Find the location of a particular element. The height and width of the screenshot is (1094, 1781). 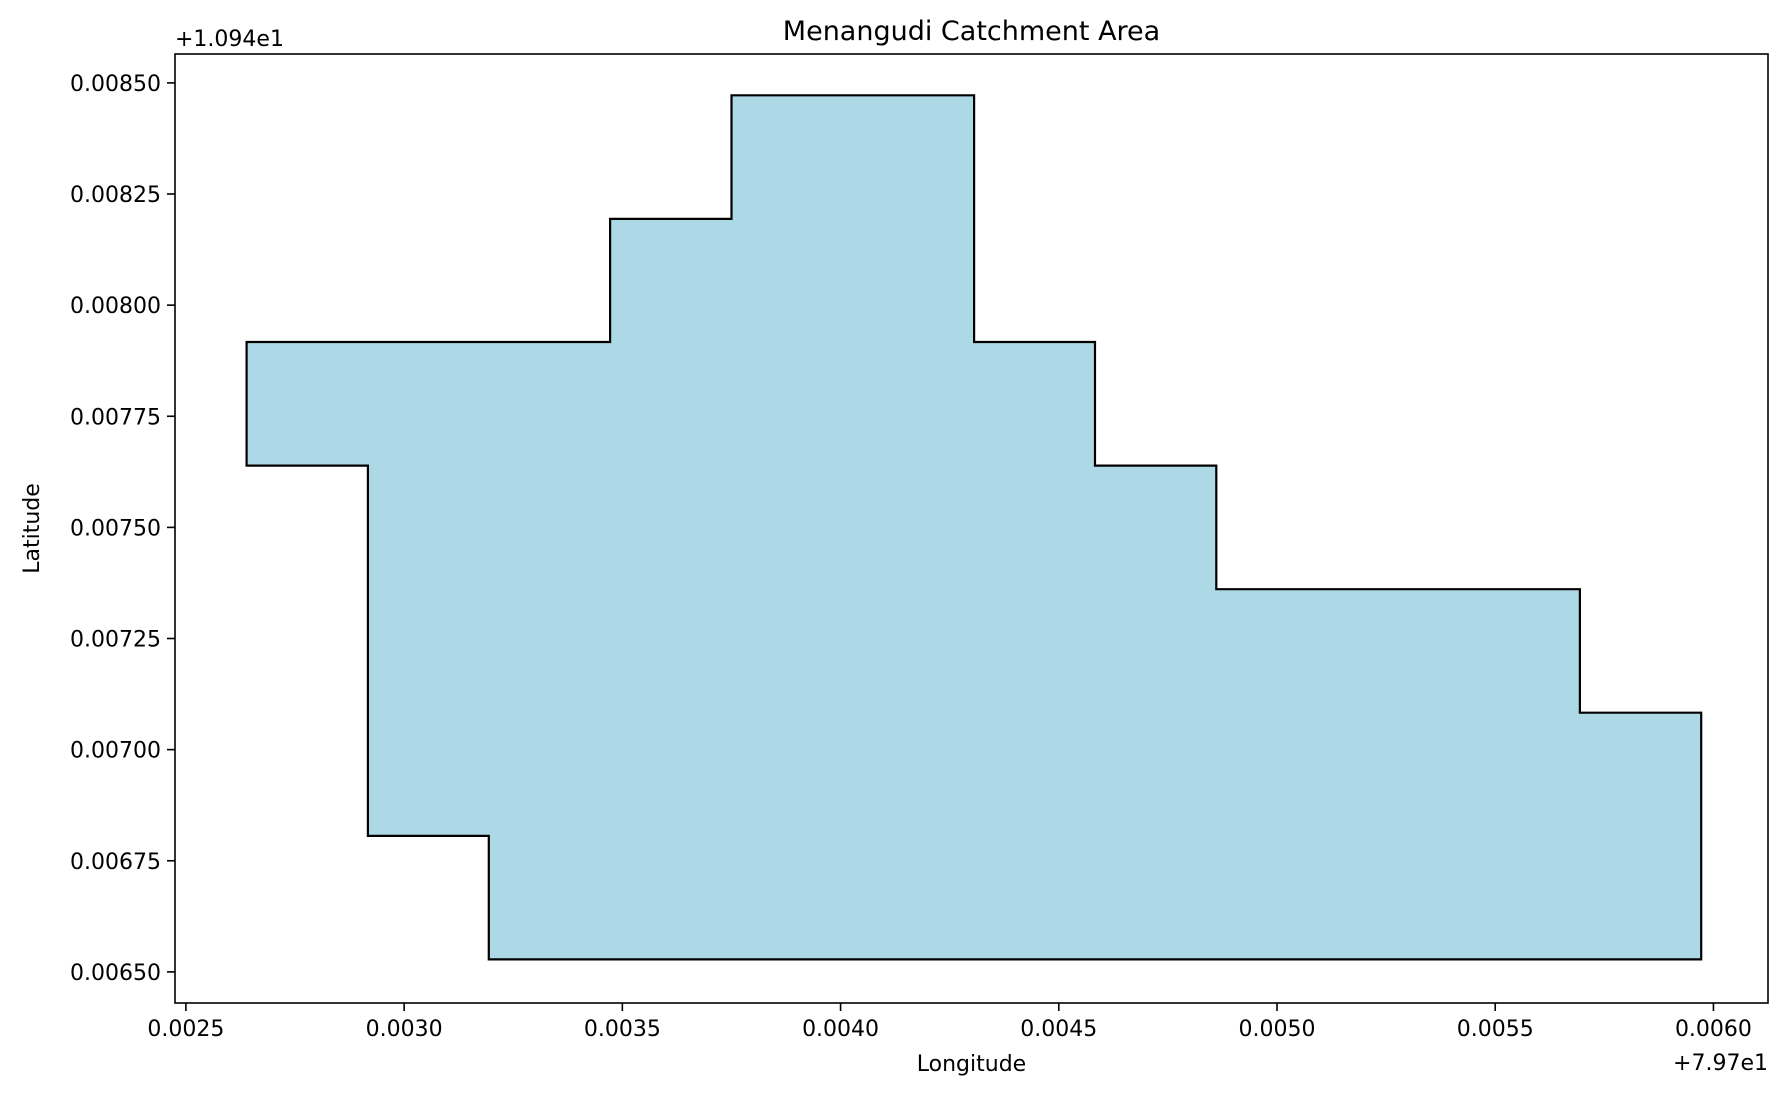

y-axis-offset-label: +1.094e1 is located at coordinates (229, 39).